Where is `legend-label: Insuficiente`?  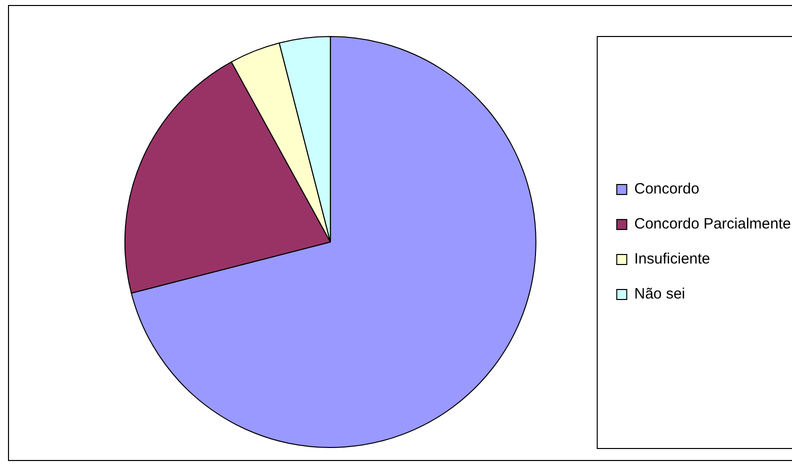
legend-label: Insuficiente is located at coordinates (672, 259).